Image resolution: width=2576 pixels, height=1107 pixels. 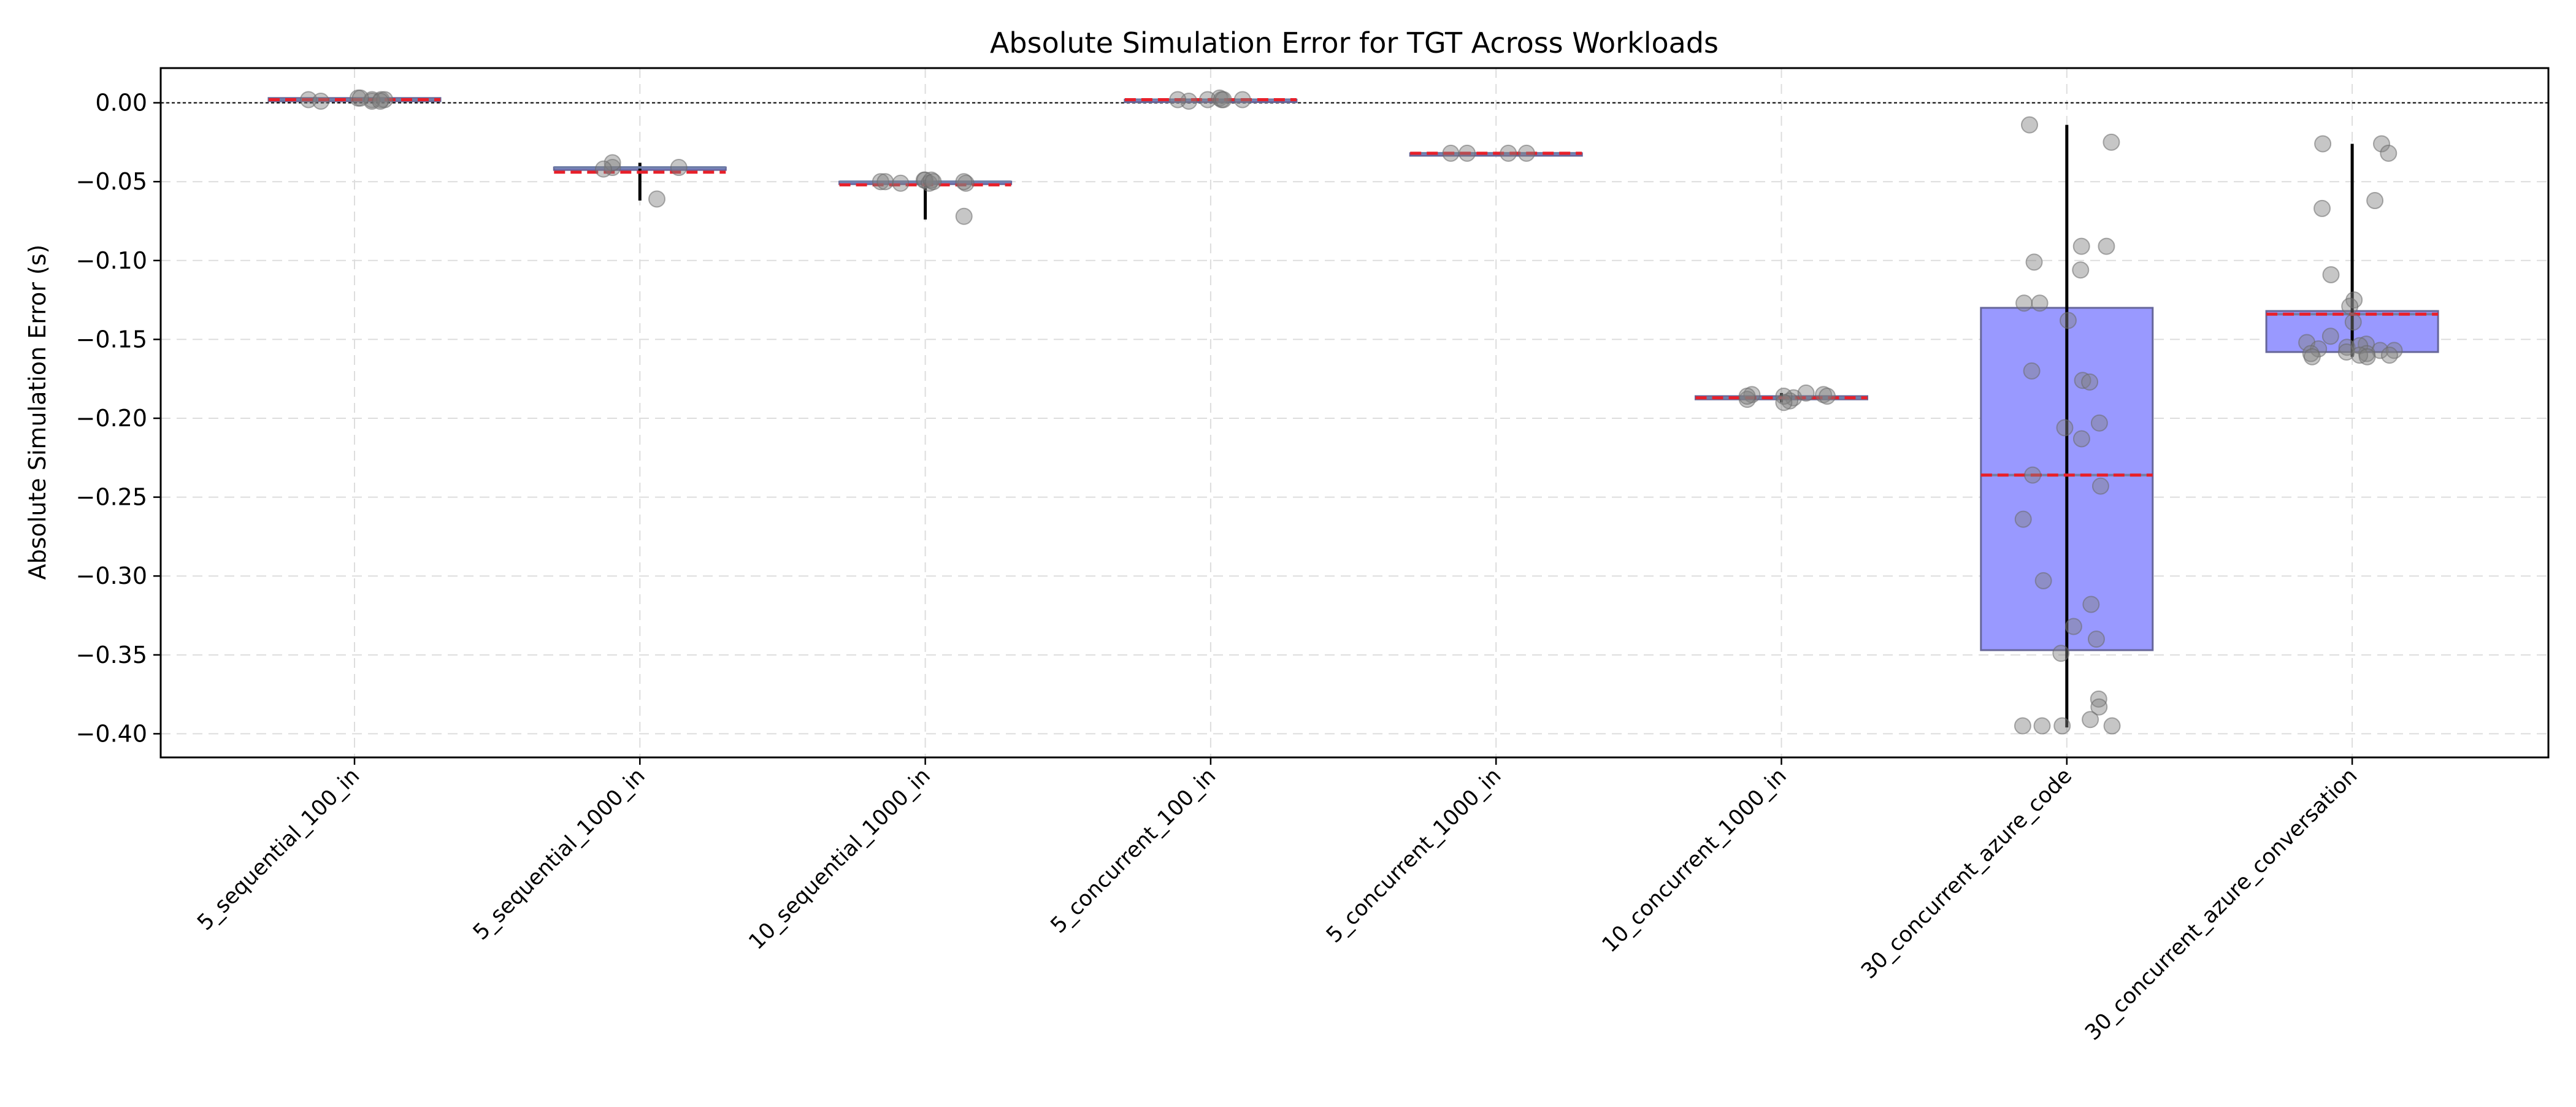 I want to click on x-tick-label: 5_concurrent_1000_in, so click(x=1414, y=856).